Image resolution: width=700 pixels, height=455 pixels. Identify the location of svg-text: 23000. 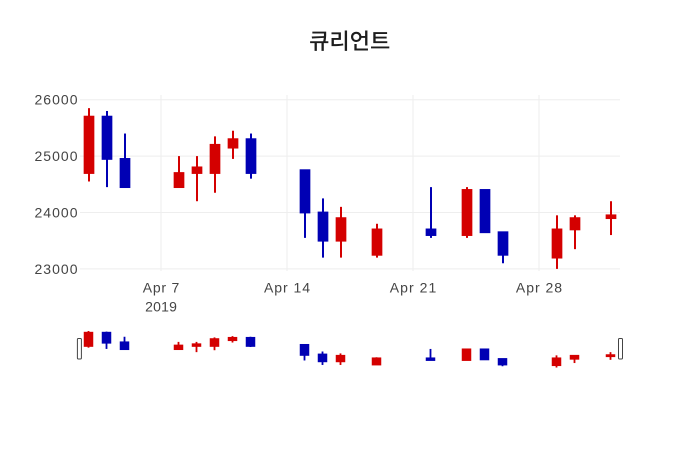
(56, 269).